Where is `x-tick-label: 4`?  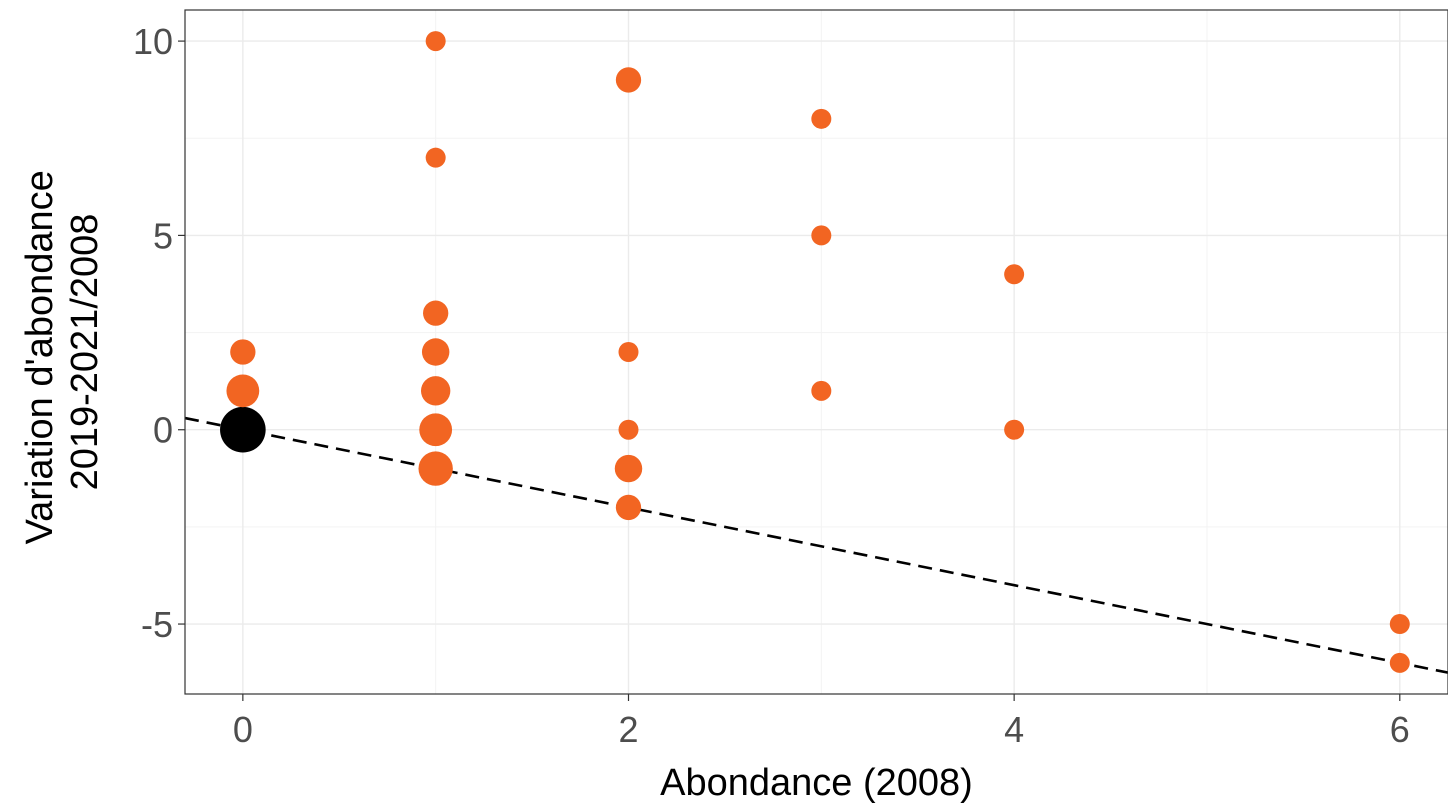 x-tick-label: 4 is located at coordinates (1014, 729).